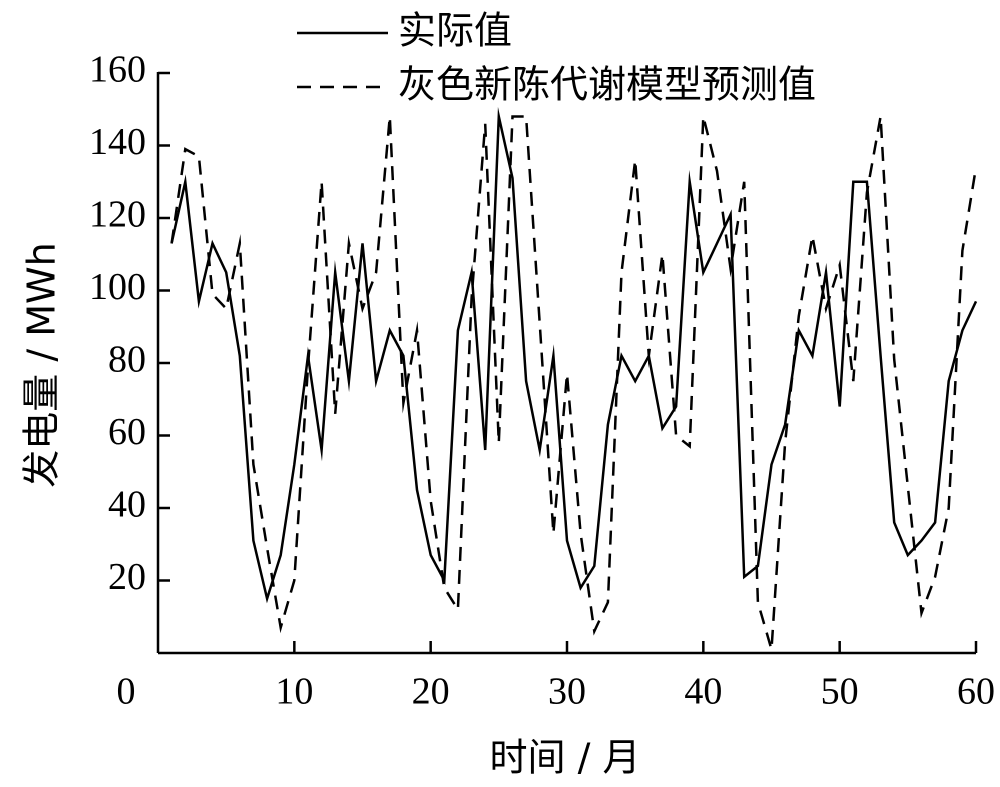 This screenshot has height=787, width=1000. What do you see at coordinates (127, 360) in the screenshot?
I see `y-tick-label: 80` at bounding box center [127, 360].